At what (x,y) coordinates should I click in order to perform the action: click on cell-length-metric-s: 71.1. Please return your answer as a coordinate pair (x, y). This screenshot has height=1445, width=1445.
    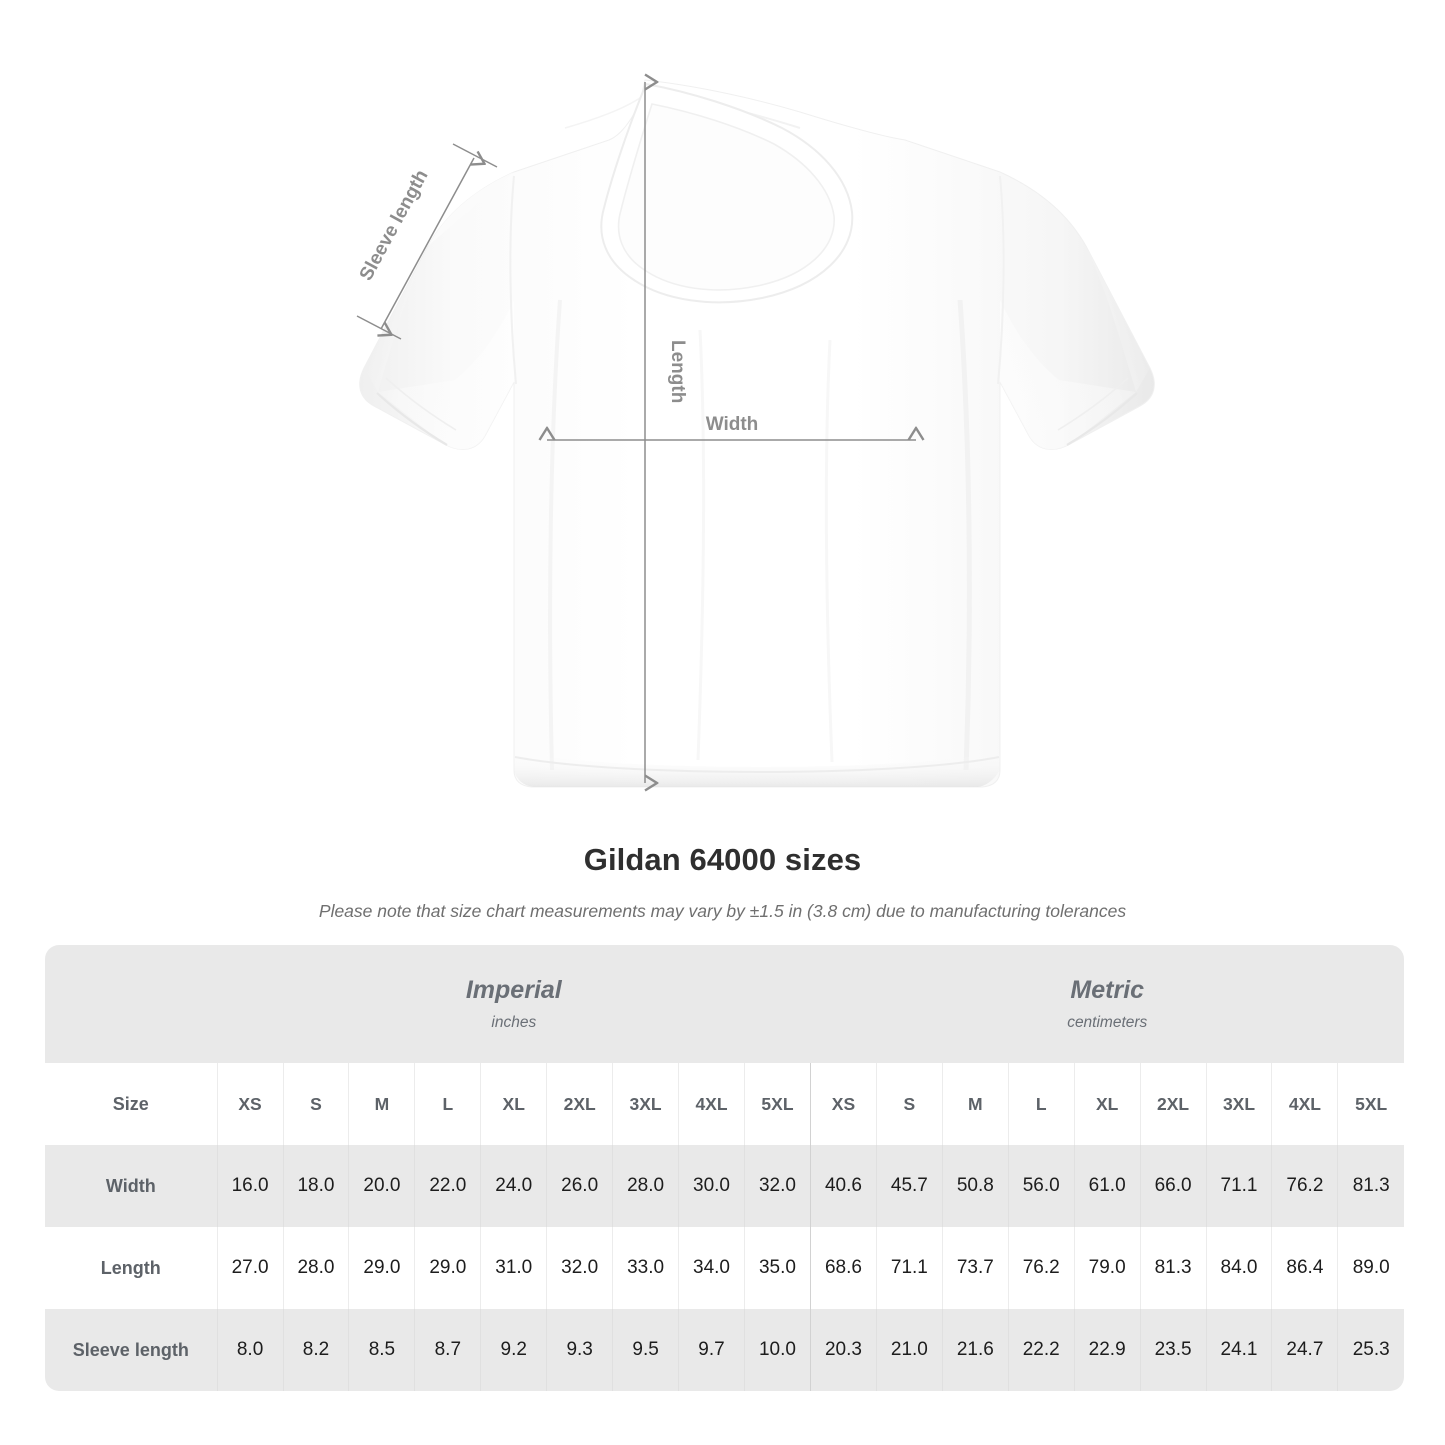
    Looking at the image, I should click on (909, 1268).